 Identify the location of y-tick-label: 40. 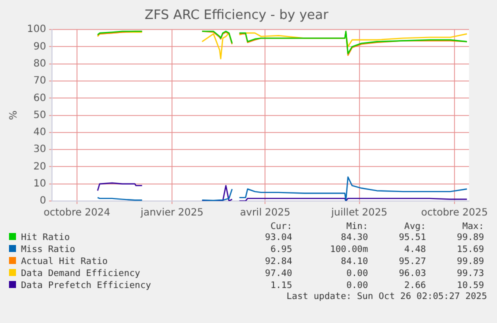
(39, 132).